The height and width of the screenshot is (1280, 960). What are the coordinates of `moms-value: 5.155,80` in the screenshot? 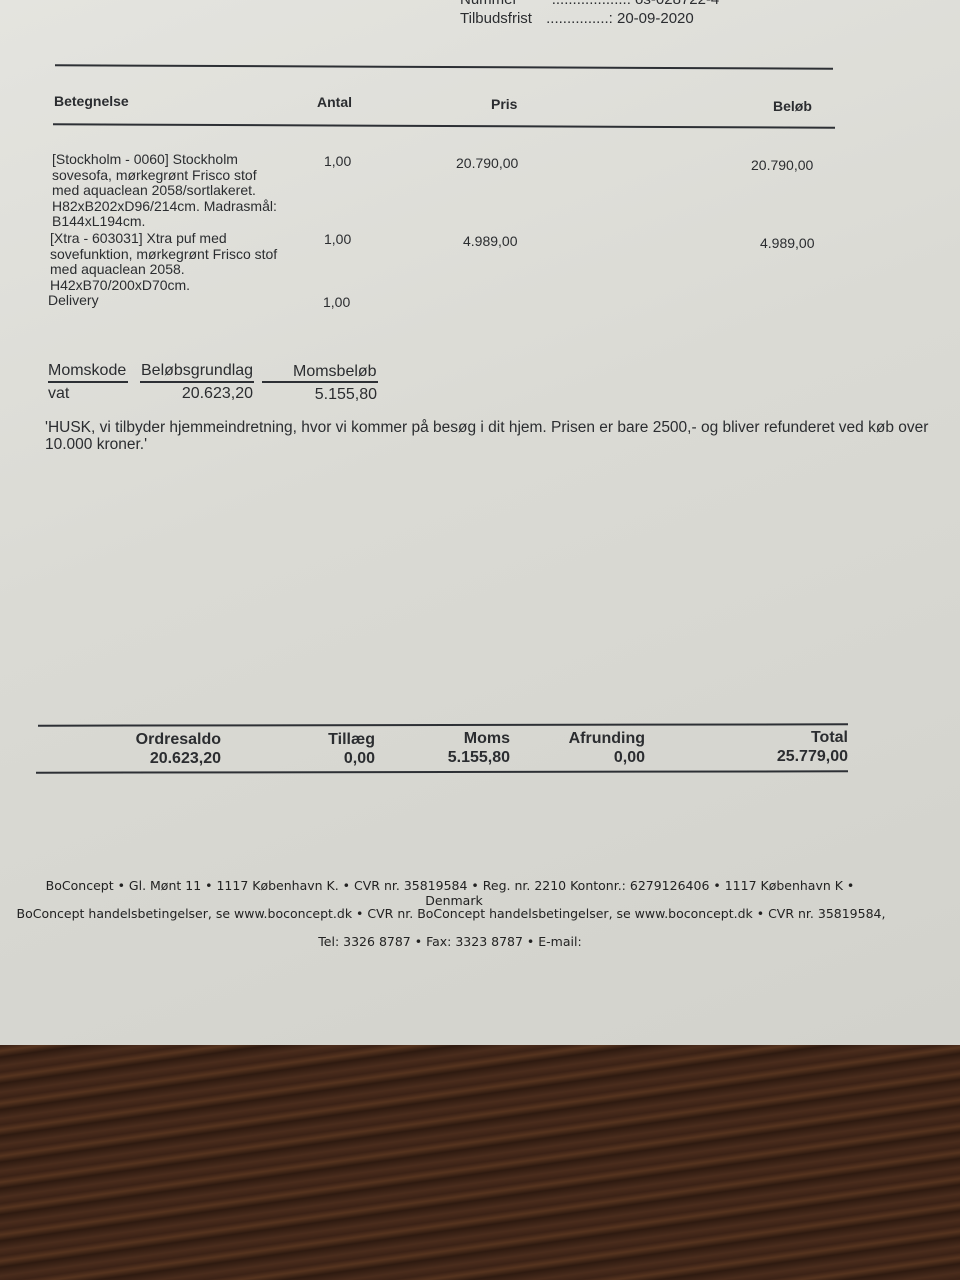 It's located at (478, 757).